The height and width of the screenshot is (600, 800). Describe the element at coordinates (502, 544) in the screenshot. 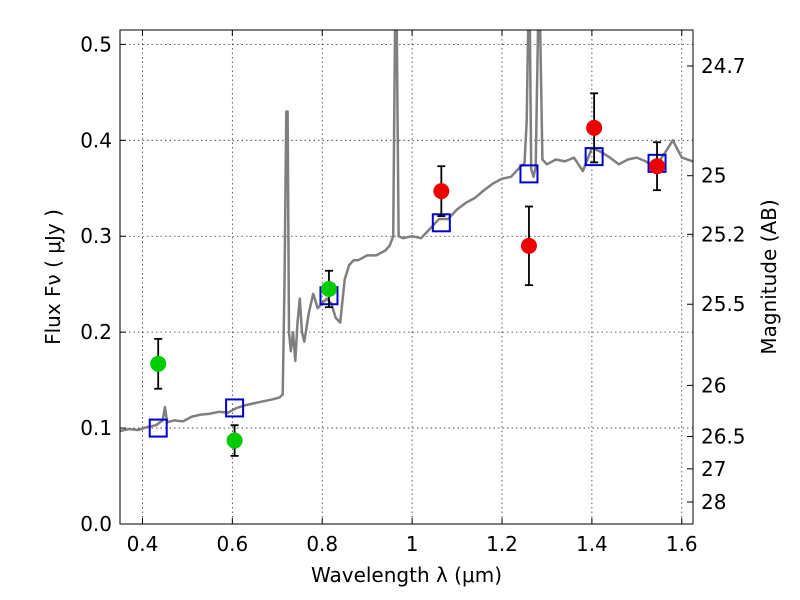

I see `x-tick-label: 1.2` at that location.